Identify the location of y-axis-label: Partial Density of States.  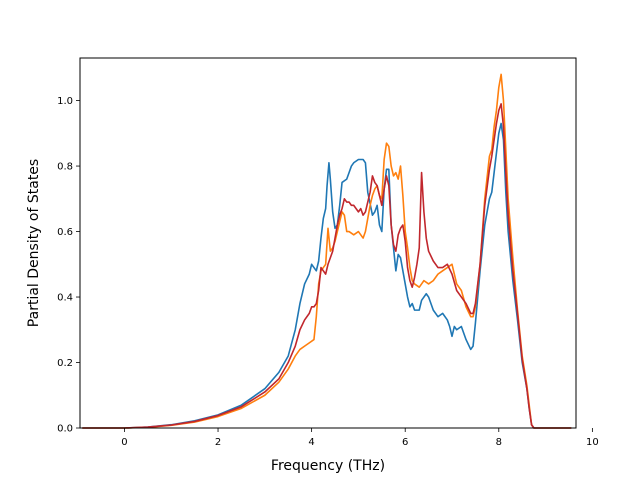
(34, 243).